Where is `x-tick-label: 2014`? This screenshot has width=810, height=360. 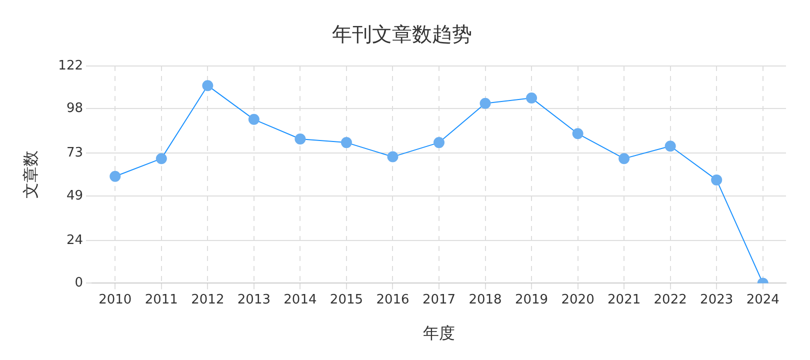
x-tick-label: 2014 is located at coordinates (300, 300).